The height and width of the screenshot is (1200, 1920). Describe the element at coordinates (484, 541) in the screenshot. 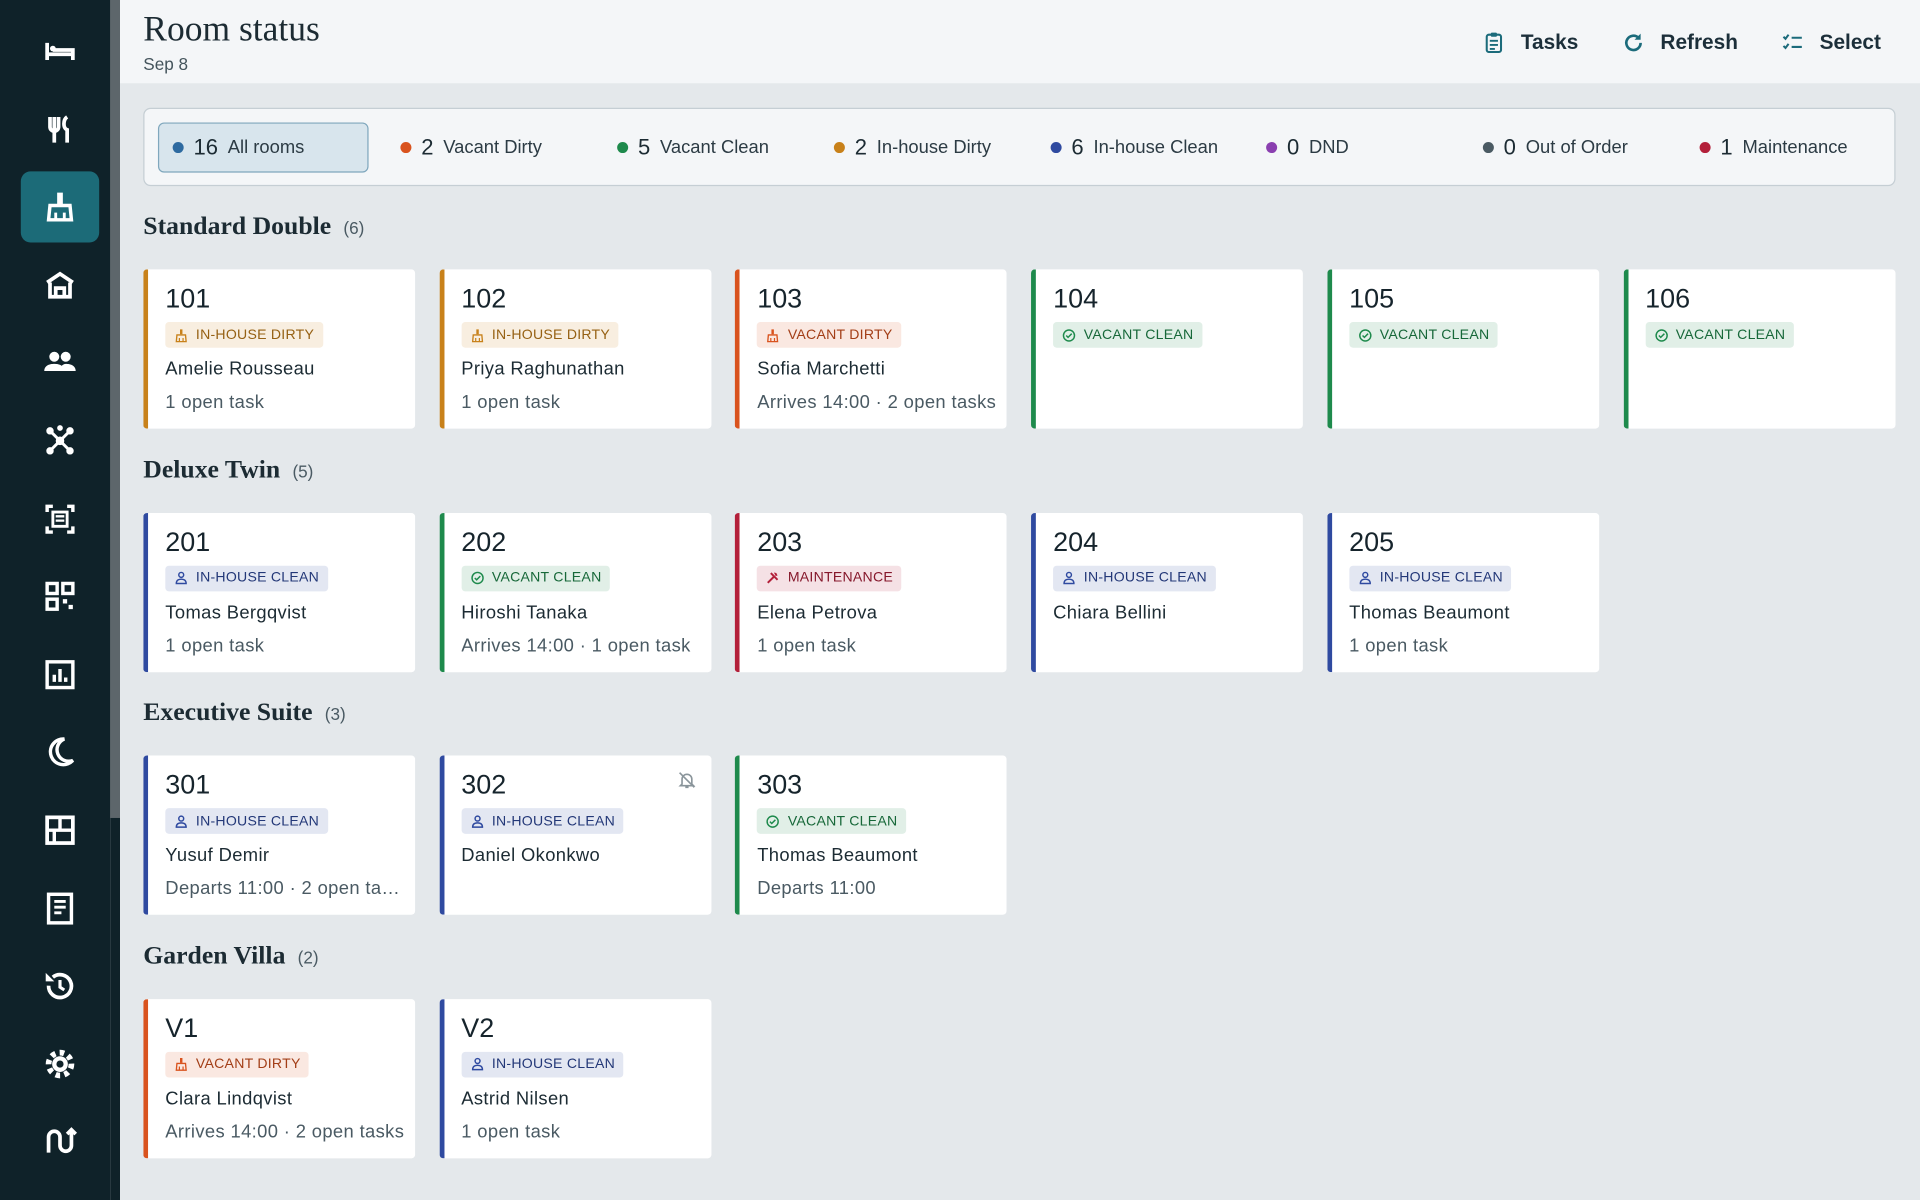

I see `room-number: 202` at that location.